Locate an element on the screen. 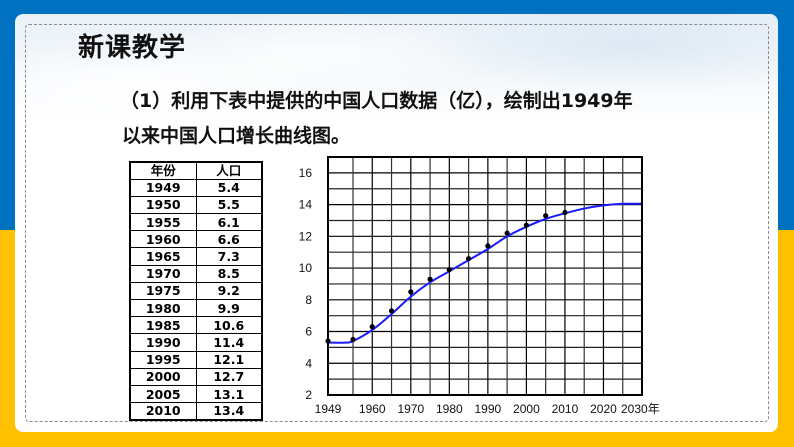 The height and width of the screenshot is (447, 794). table-row: 1990 11.4 is located at coordinates (196, 342).